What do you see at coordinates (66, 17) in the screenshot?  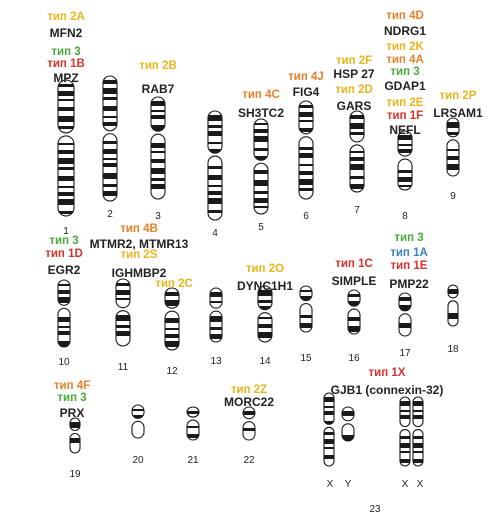 I see `cmt-type-label: тип 2A` at bounding box center [66, 17].